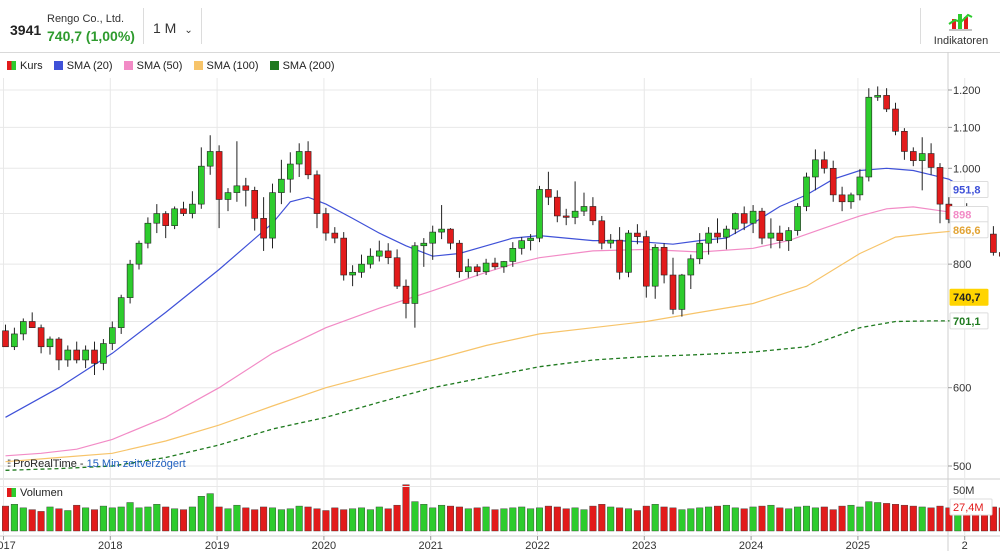 This screenshot has width=1000, height=551. What do you see at coordinates (226, 66) in the screenshot?
I see `legend-item-sma100: SMA (100)` at bounding box center [226, 66].